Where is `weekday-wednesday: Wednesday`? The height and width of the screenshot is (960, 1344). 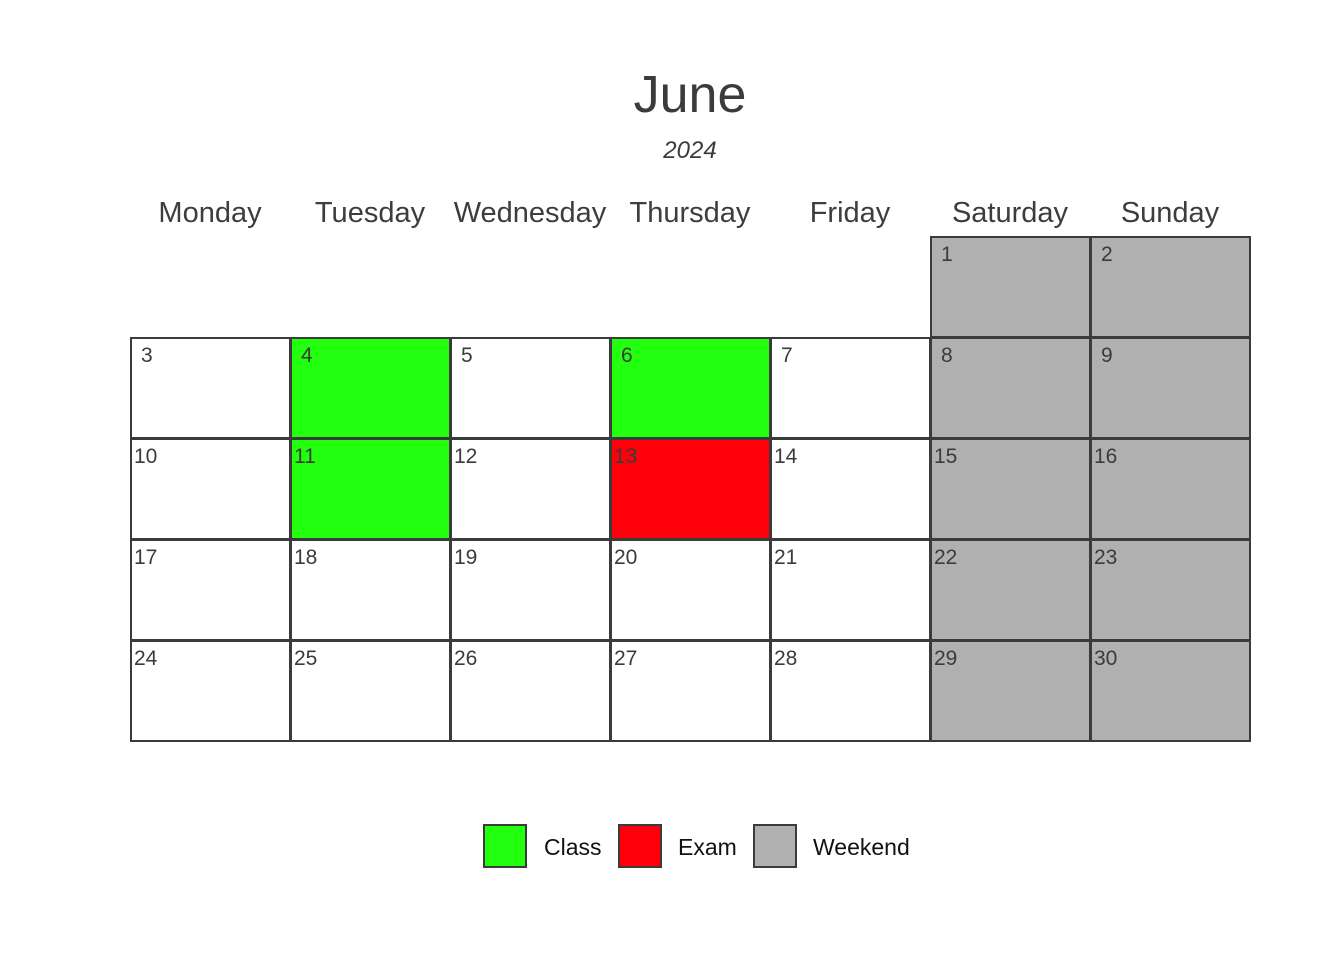
weekday-wednesday: Wednesday is located at coordinates (530, 213).